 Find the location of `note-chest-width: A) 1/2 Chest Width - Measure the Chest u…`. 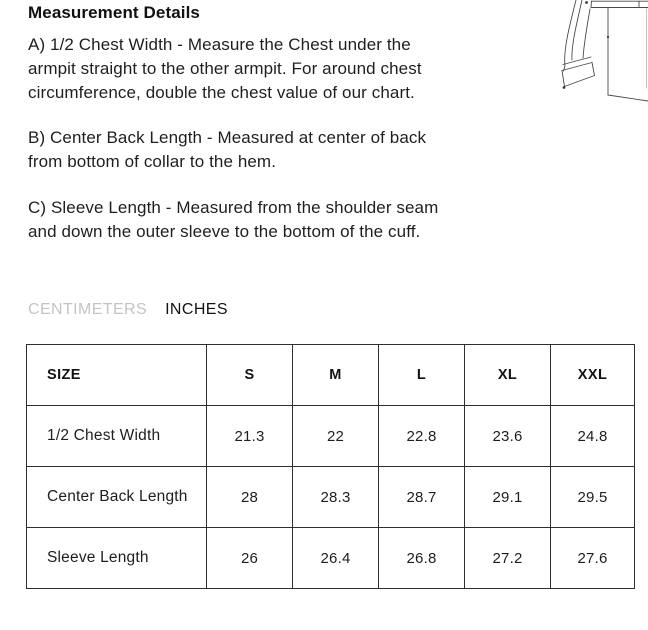

note-chest-width: A) 1/2 Chest Width - Measure the Chest u… is located at coordinates (225, 68).